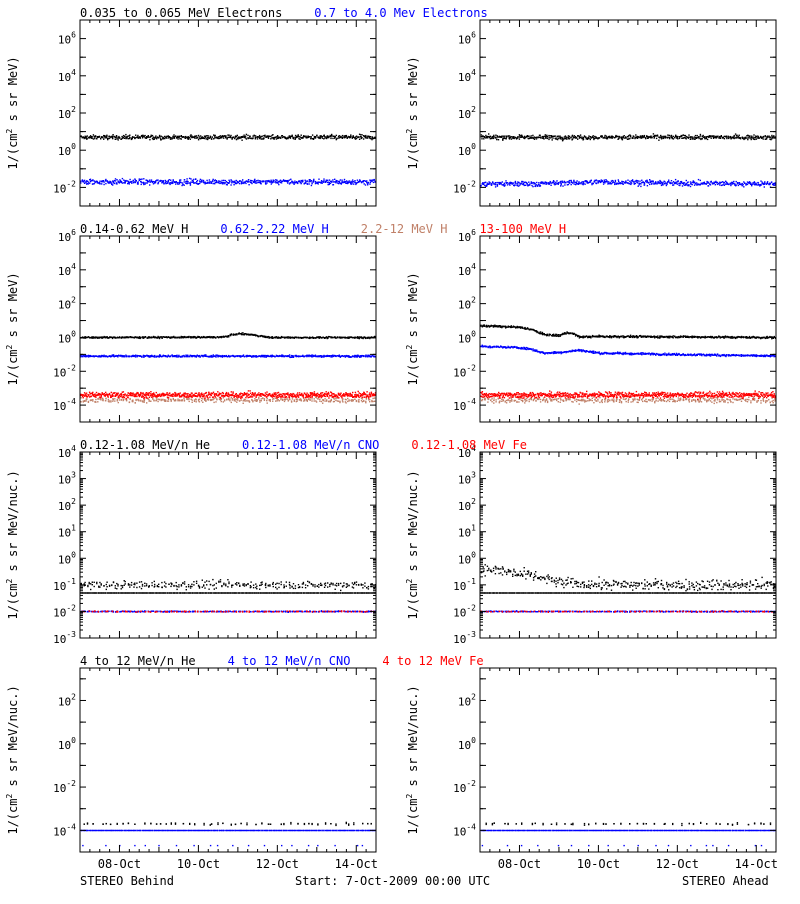  I want to click on series-points, so click(228, 356).